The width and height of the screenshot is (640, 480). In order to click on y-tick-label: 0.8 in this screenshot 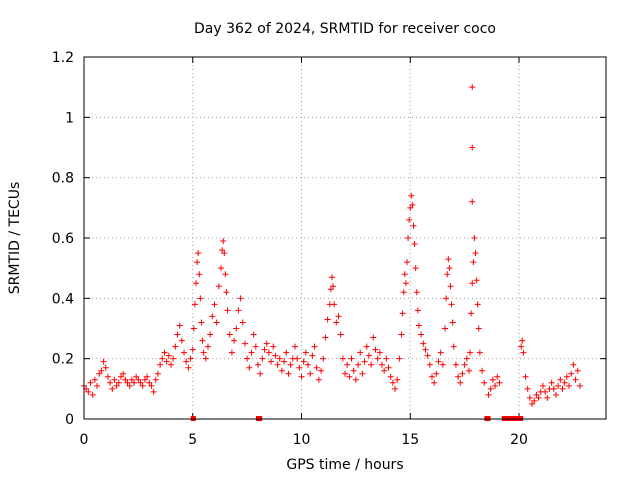, I will do `click(63, 179)`.